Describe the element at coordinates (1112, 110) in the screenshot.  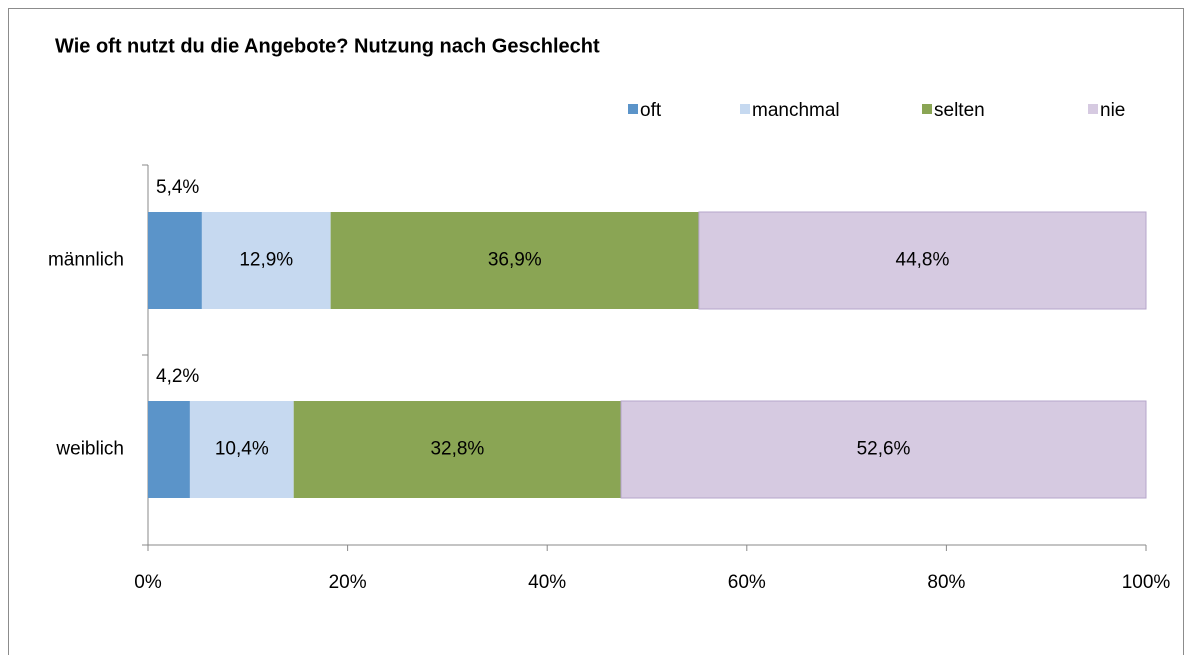
I see `legend-label: nie` at that location.